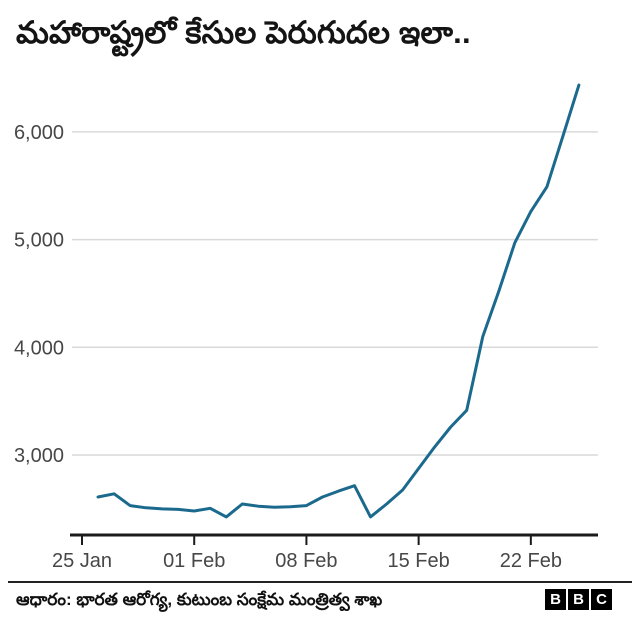 The height and width of the screenshot is (620, 640). I want to click on y-axis-label: 5,000, so click(39, 241).